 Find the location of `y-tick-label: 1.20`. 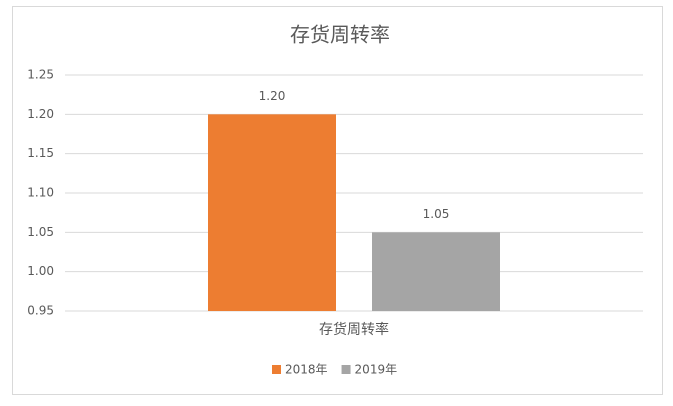

y-tick-label: 1.20 is located at coordinates (40, 114).